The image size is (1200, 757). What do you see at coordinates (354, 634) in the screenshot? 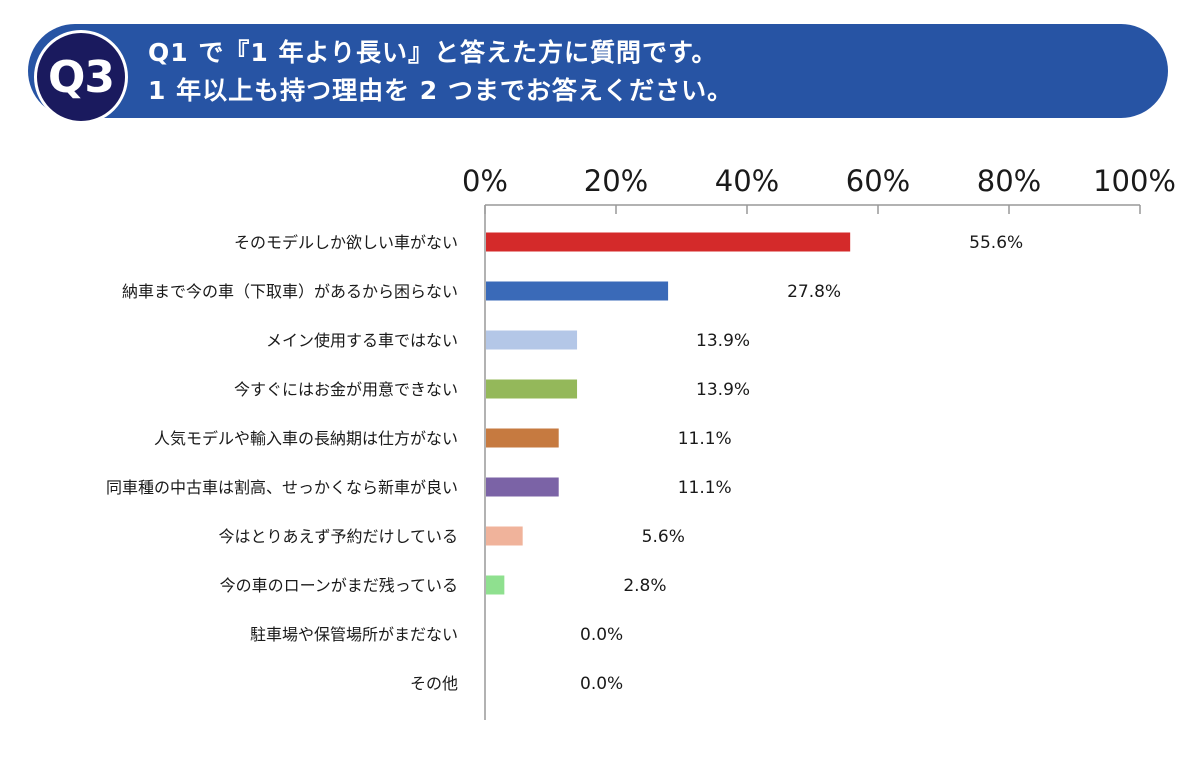
I see `category-label: 駐車場や保管場所がまだない` at bounding box center [354, 634].